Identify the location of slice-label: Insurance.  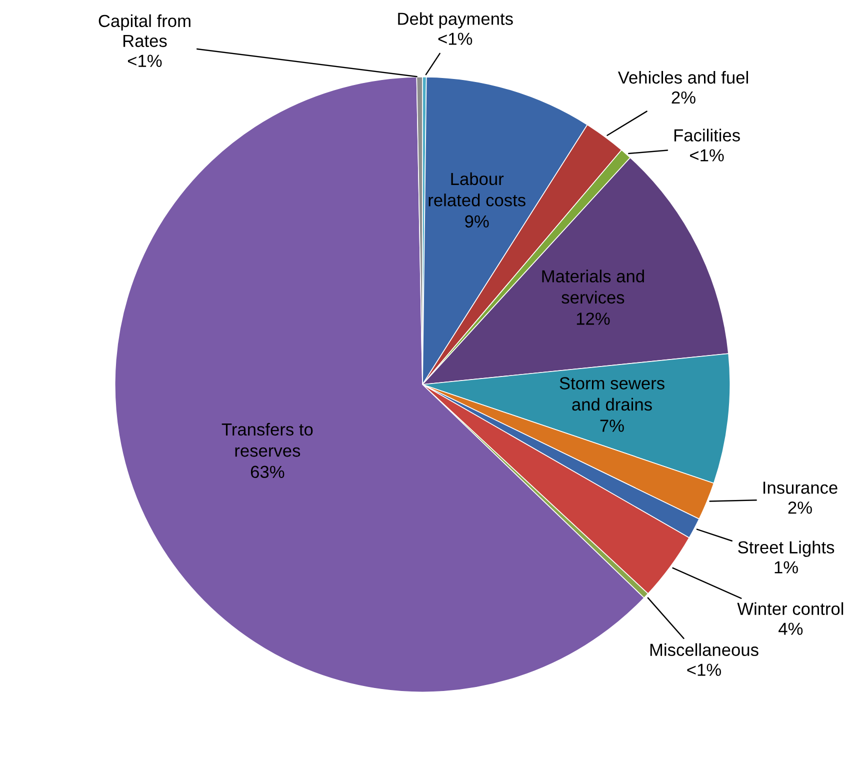
(800, 488).